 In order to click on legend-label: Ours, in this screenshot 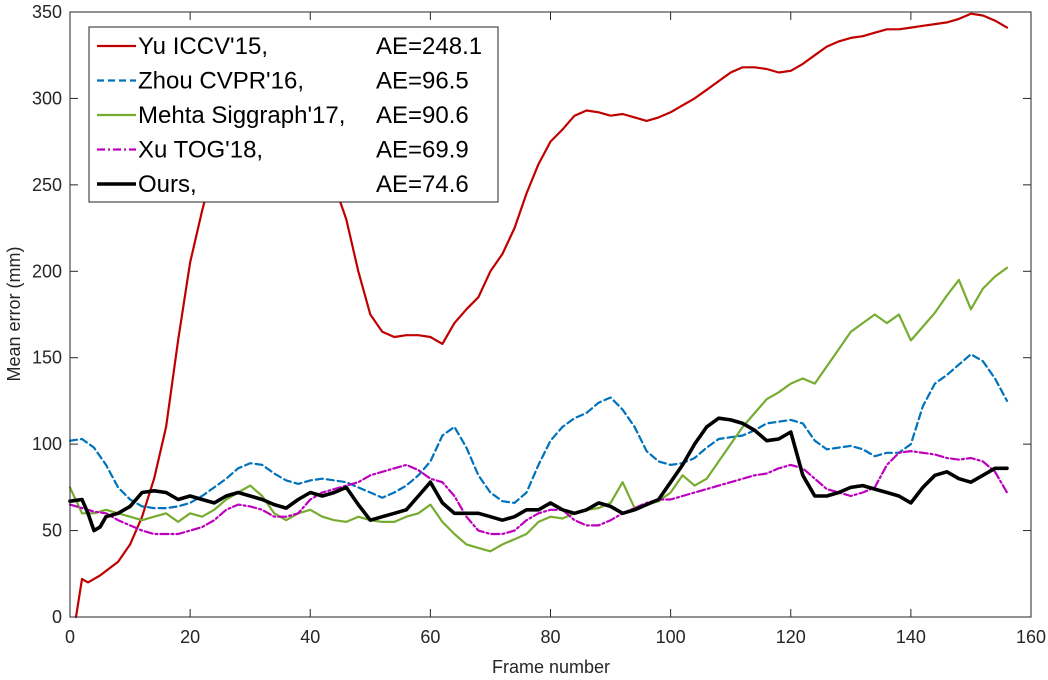, I will do `click(167, 184)`.